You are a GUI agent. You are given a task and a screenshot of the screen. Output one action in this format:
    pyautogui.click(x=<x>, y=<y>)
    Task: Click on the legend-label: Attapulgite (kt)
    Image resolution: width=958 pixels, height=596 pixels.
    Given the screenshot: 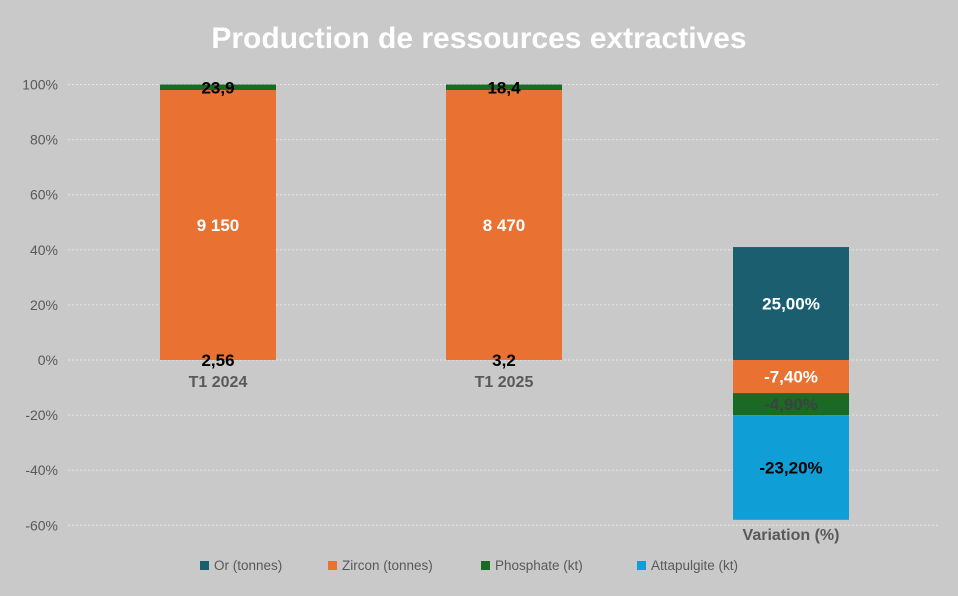 What is the action you would take?
    pyautogui.click(x=694, y=565)
    